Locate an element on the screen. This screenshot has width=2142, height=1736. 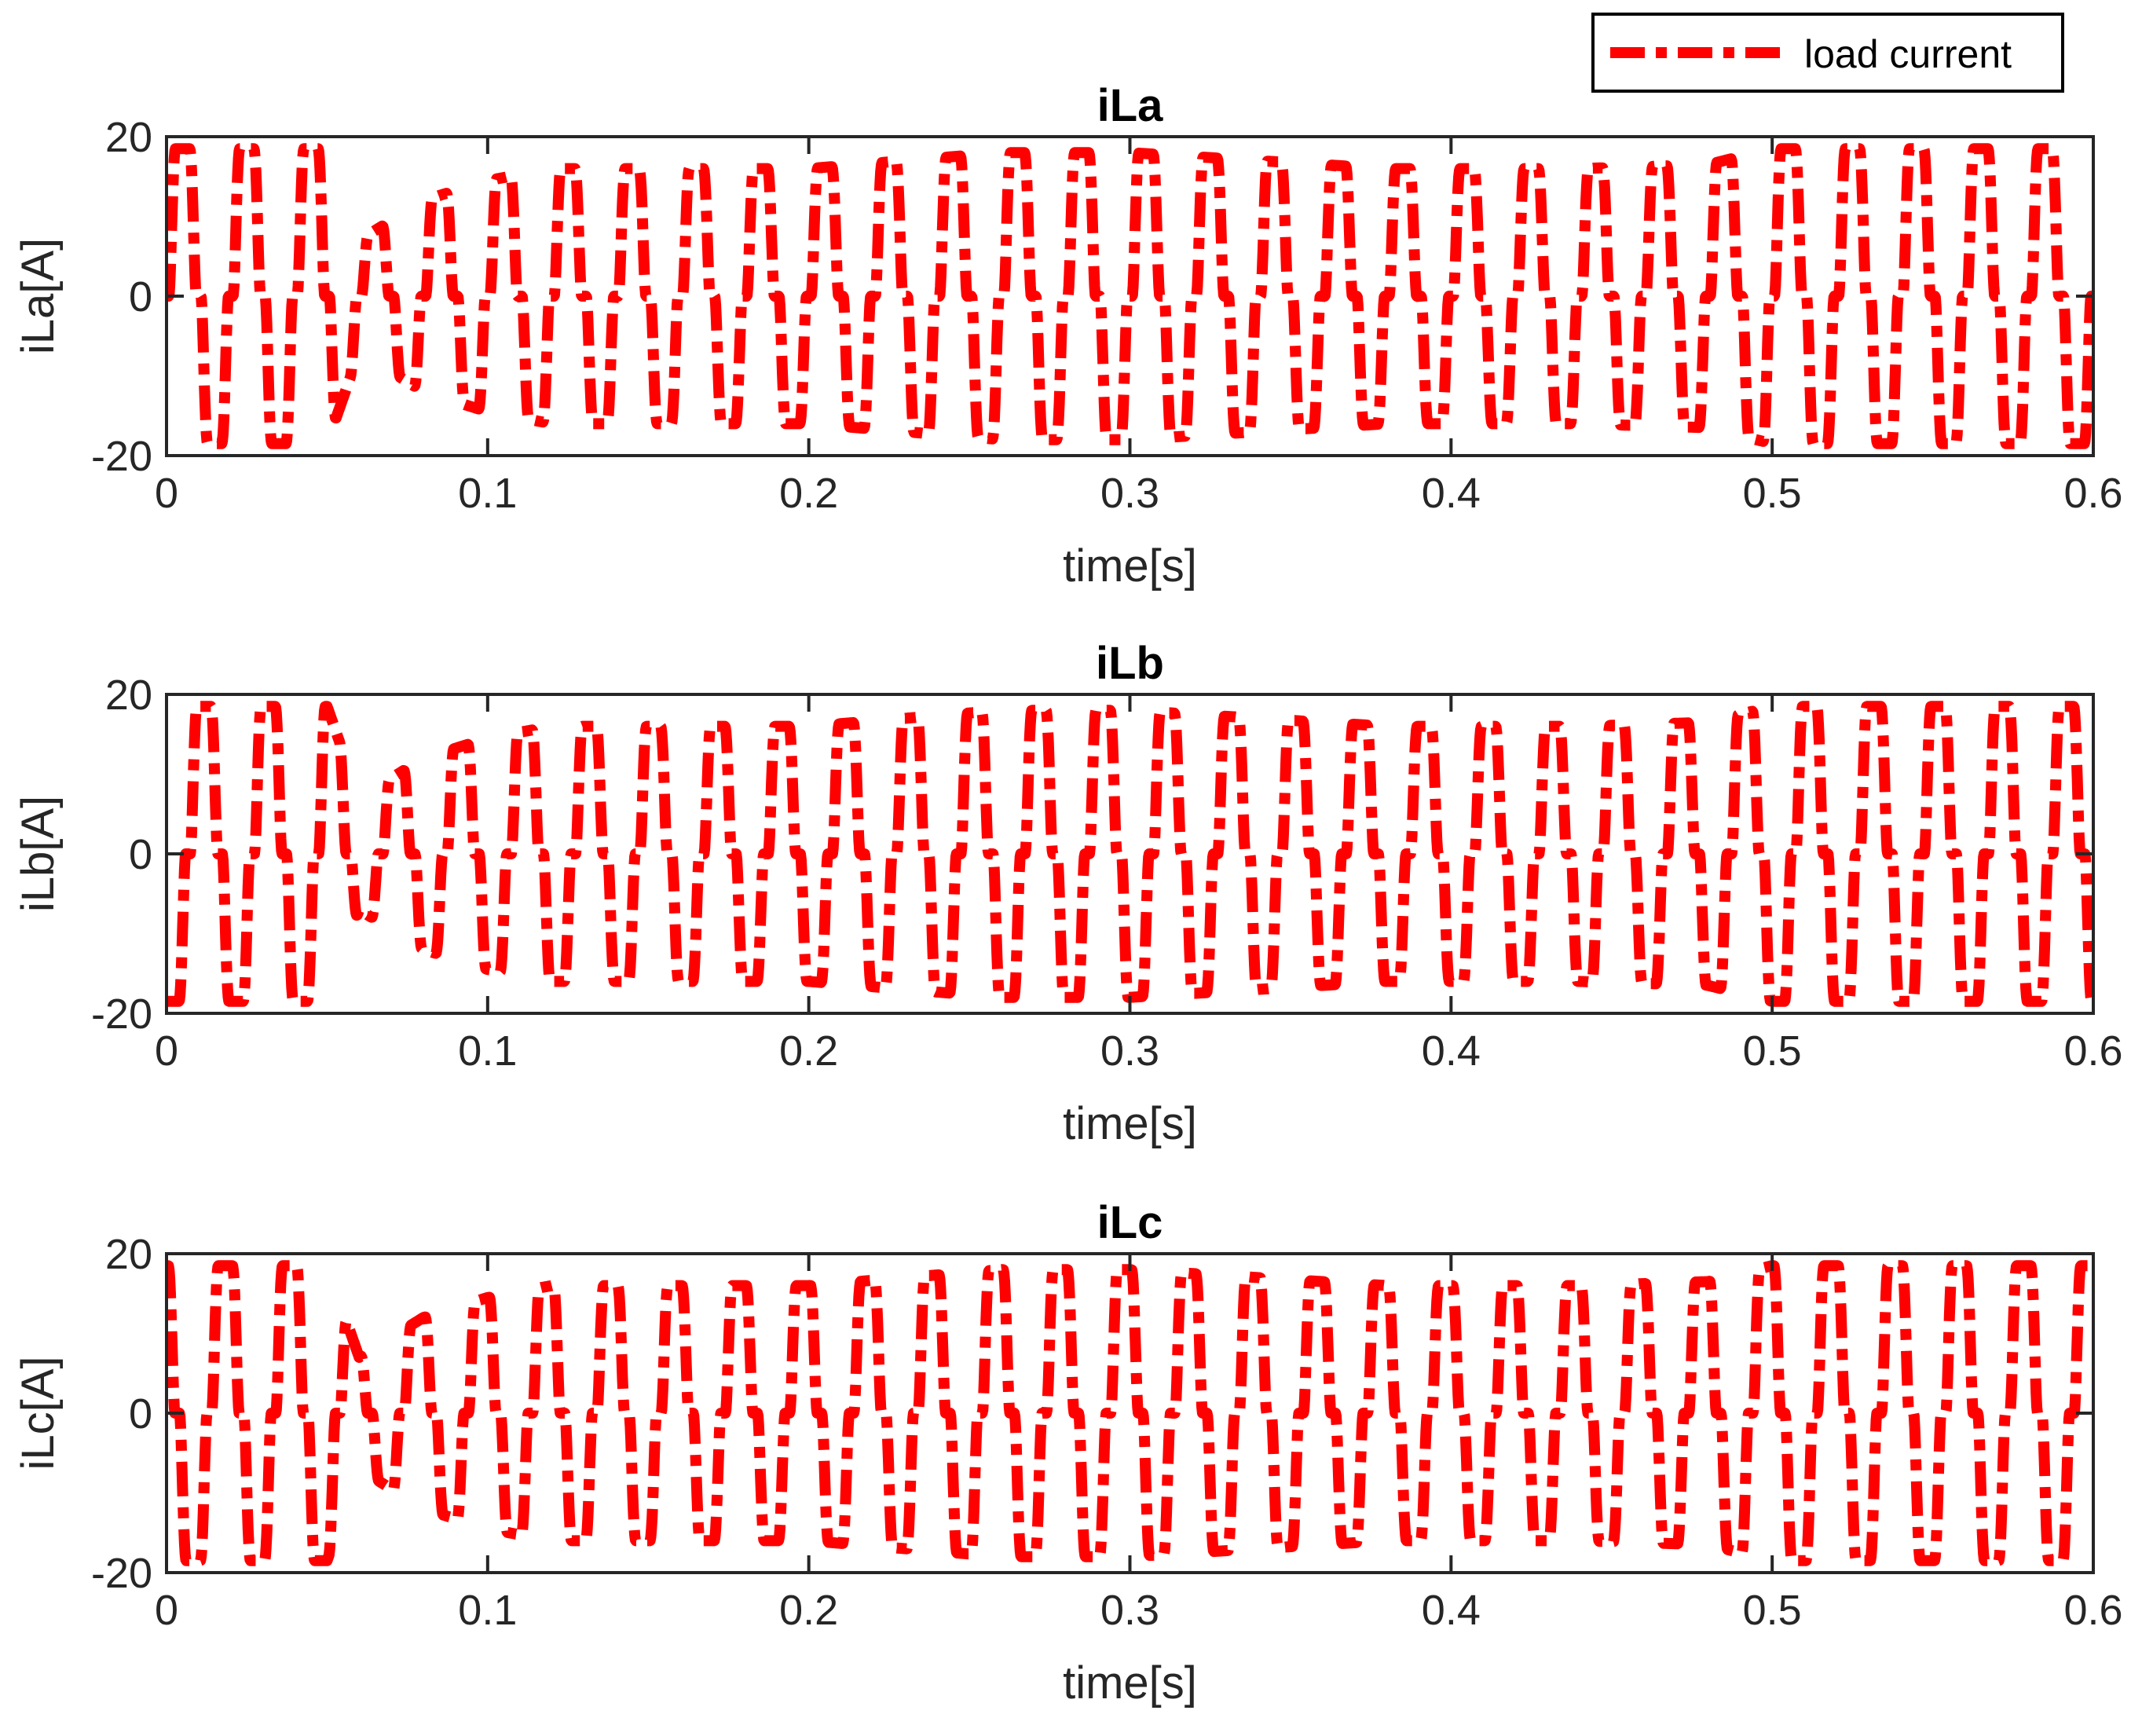
legend: load current is located at coordinates (1827, 53).